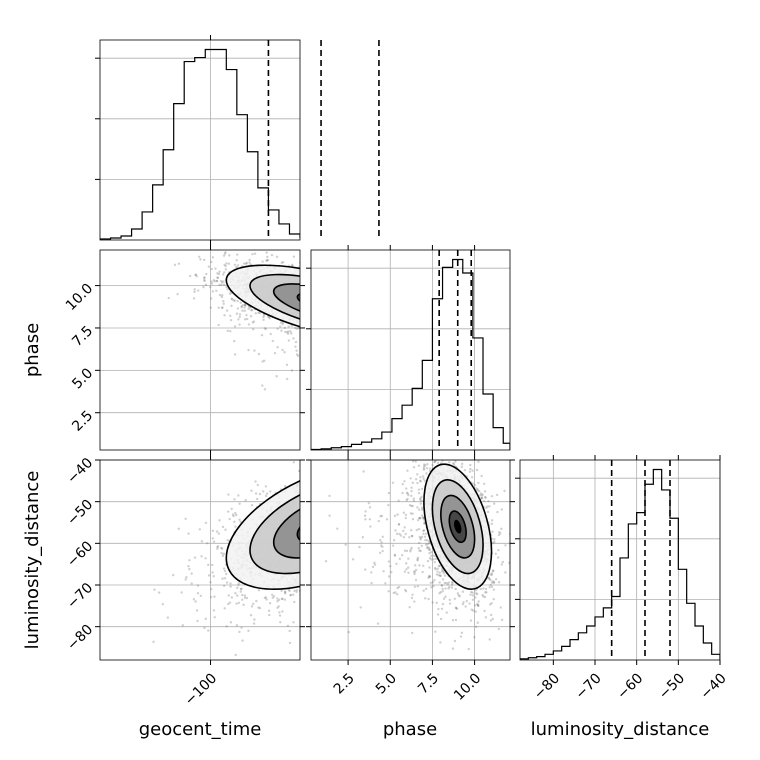 The height and width of the screenshot is (760, 760). I want to click on y-tick-label-luminosity_distance-2: −60, so click(80, 554).